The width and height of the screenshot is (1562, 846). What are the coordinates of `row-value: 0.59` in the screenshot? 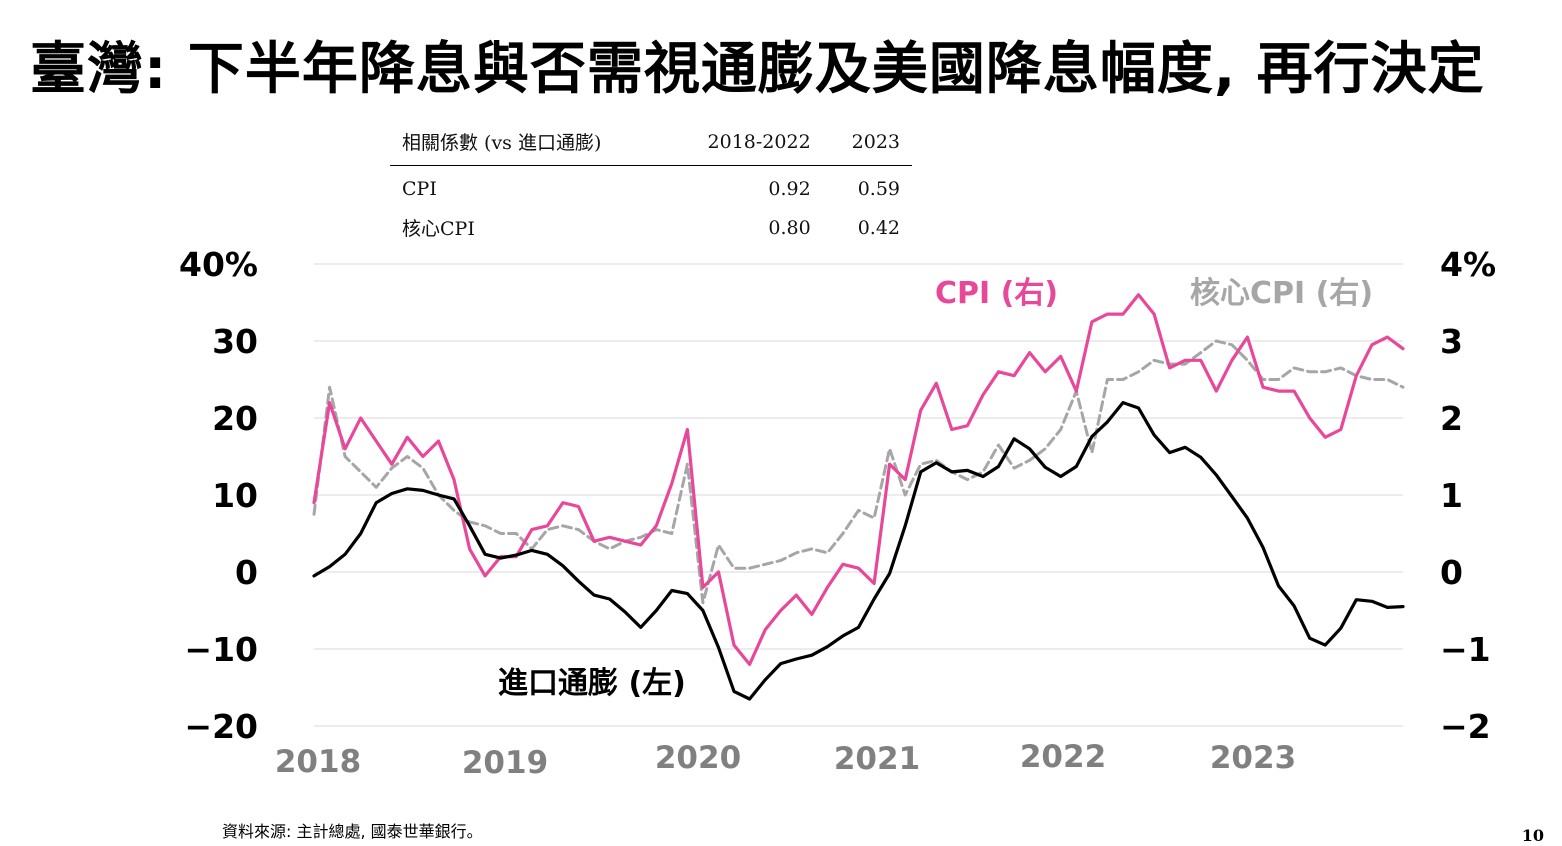 It's located at (878, 189).